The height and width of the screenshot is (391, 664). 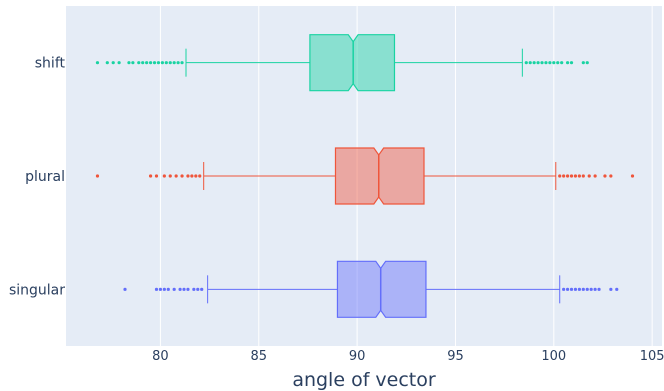 I want to click on box-plural, so click(x=365, y=176).